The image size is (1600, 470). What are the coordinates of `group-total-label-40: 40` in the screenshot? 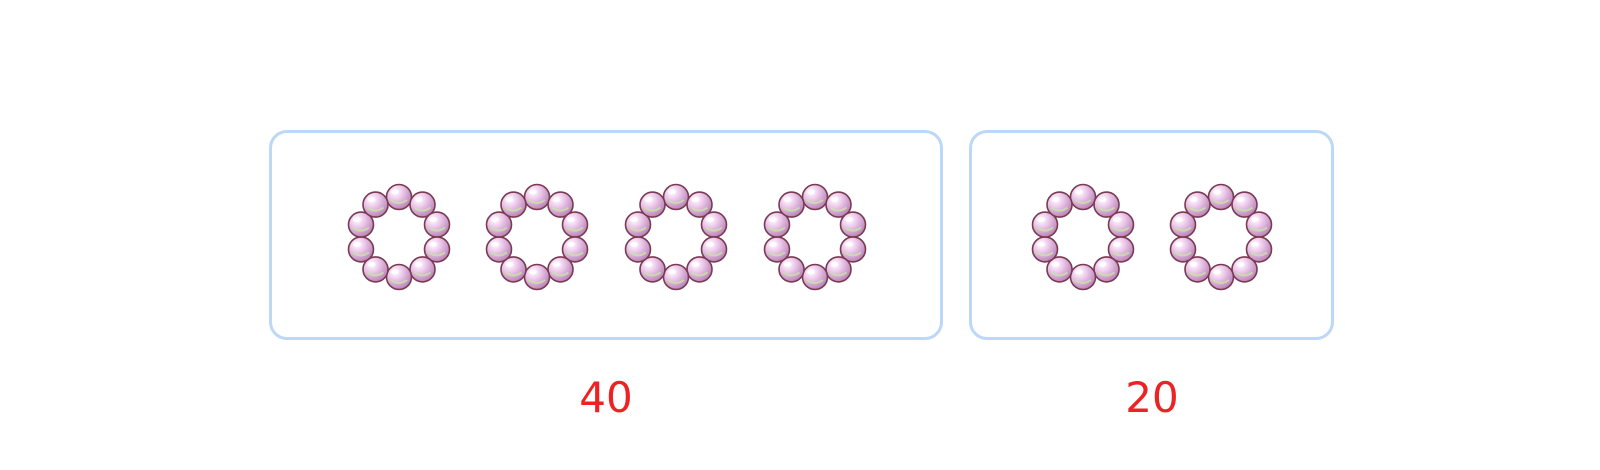 It's located at (606, 397).